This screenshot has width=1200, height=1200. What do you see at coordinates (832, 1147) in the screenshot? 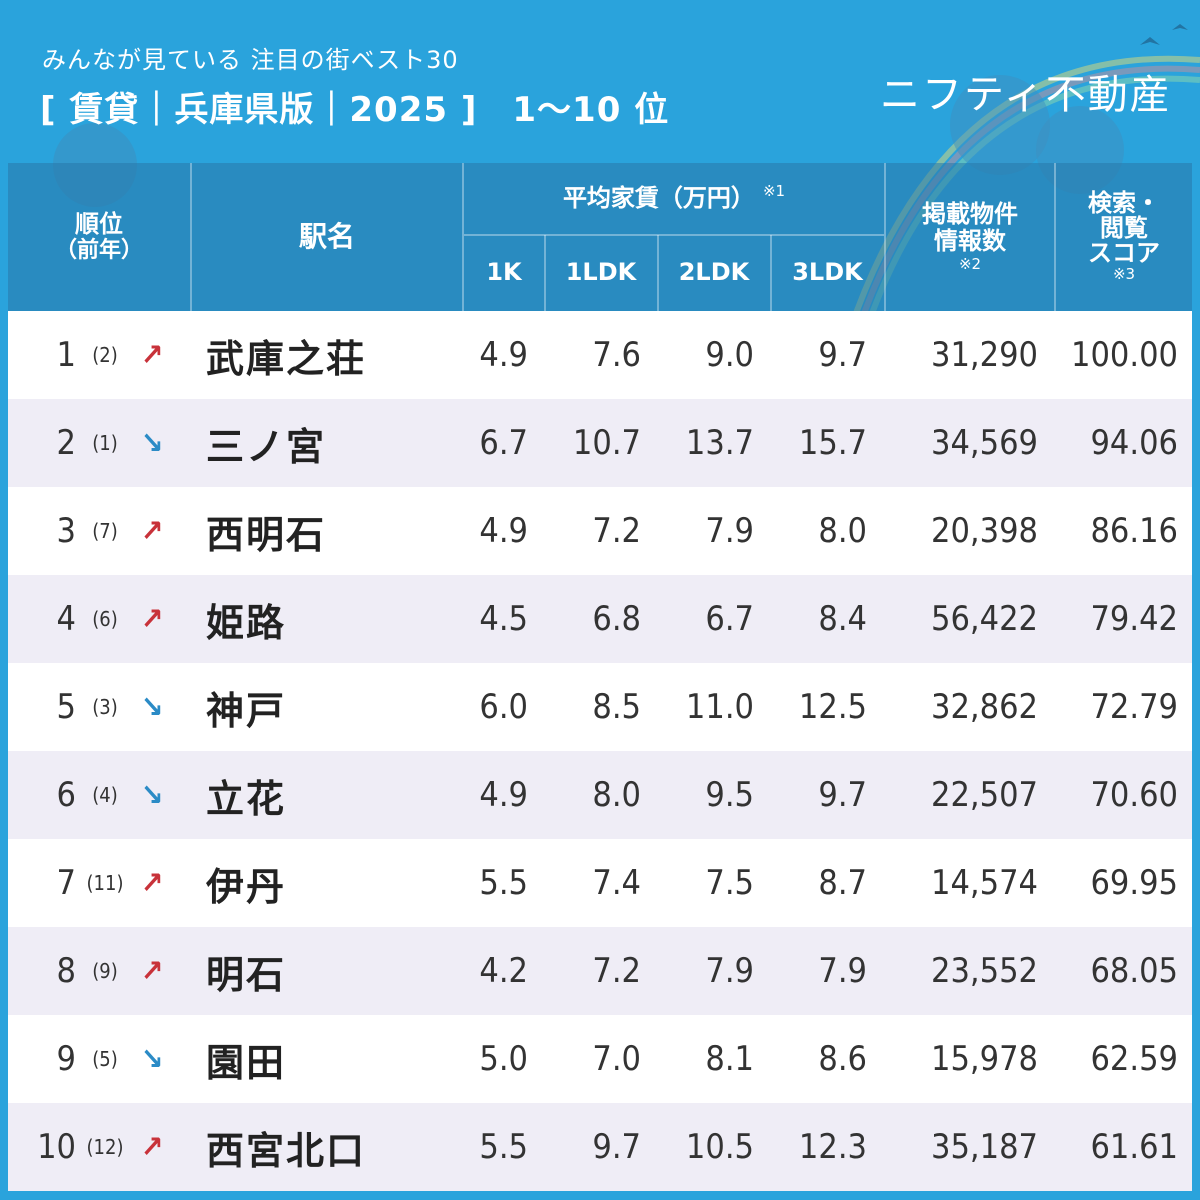
I see `rent-3ldk: 12.3` at bounding box center [832, 1147].